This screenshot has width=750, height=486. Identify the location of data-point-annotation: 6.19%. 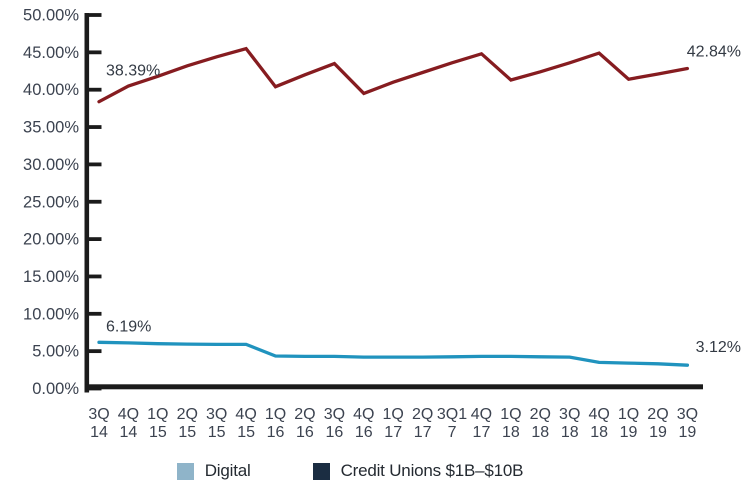
(128, 326).